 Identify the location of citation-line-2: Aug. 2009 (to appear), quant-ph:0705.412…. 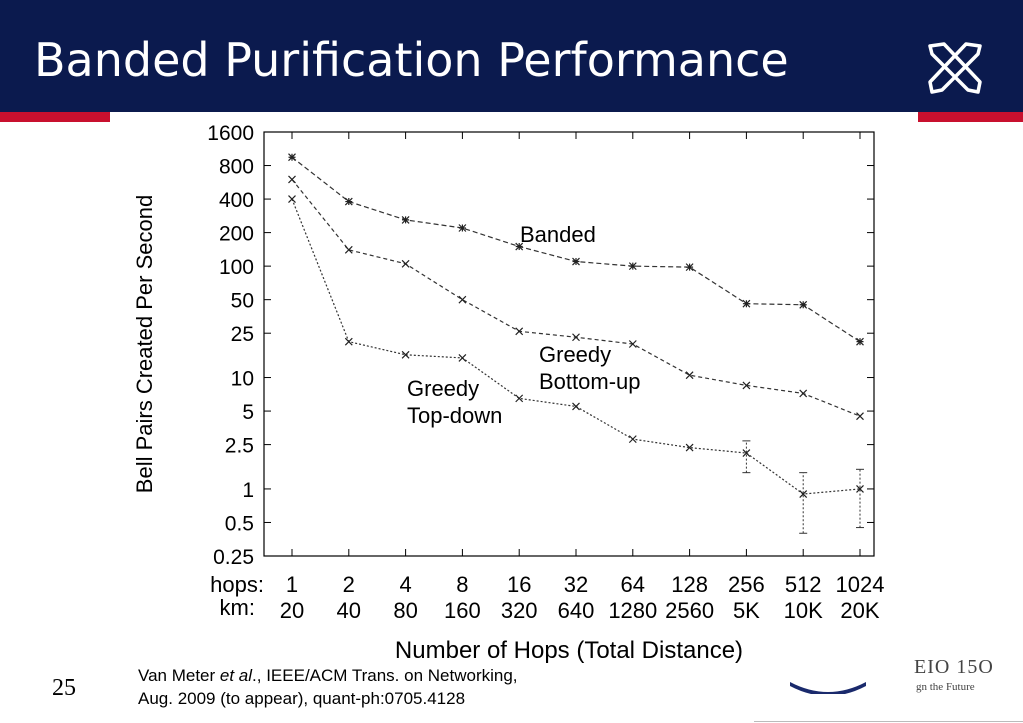
(302, 698).